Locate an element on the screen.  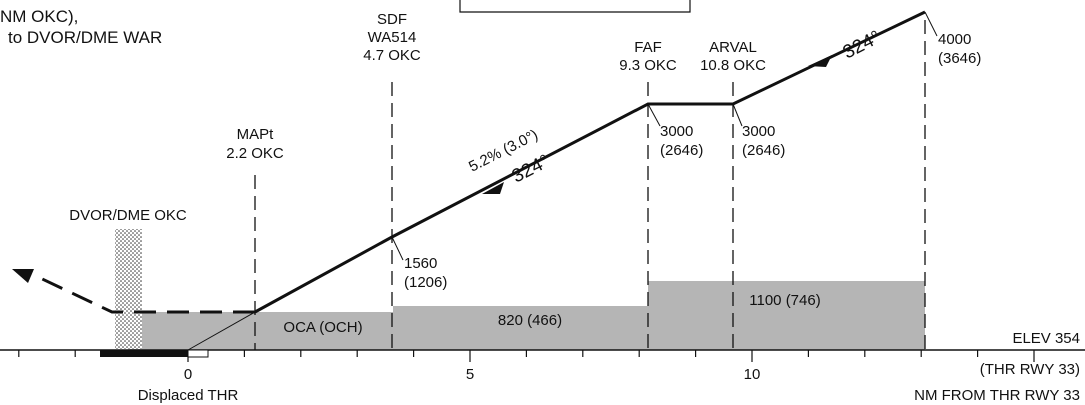
arval-height: (2646) is located at coordinates (763, 150).